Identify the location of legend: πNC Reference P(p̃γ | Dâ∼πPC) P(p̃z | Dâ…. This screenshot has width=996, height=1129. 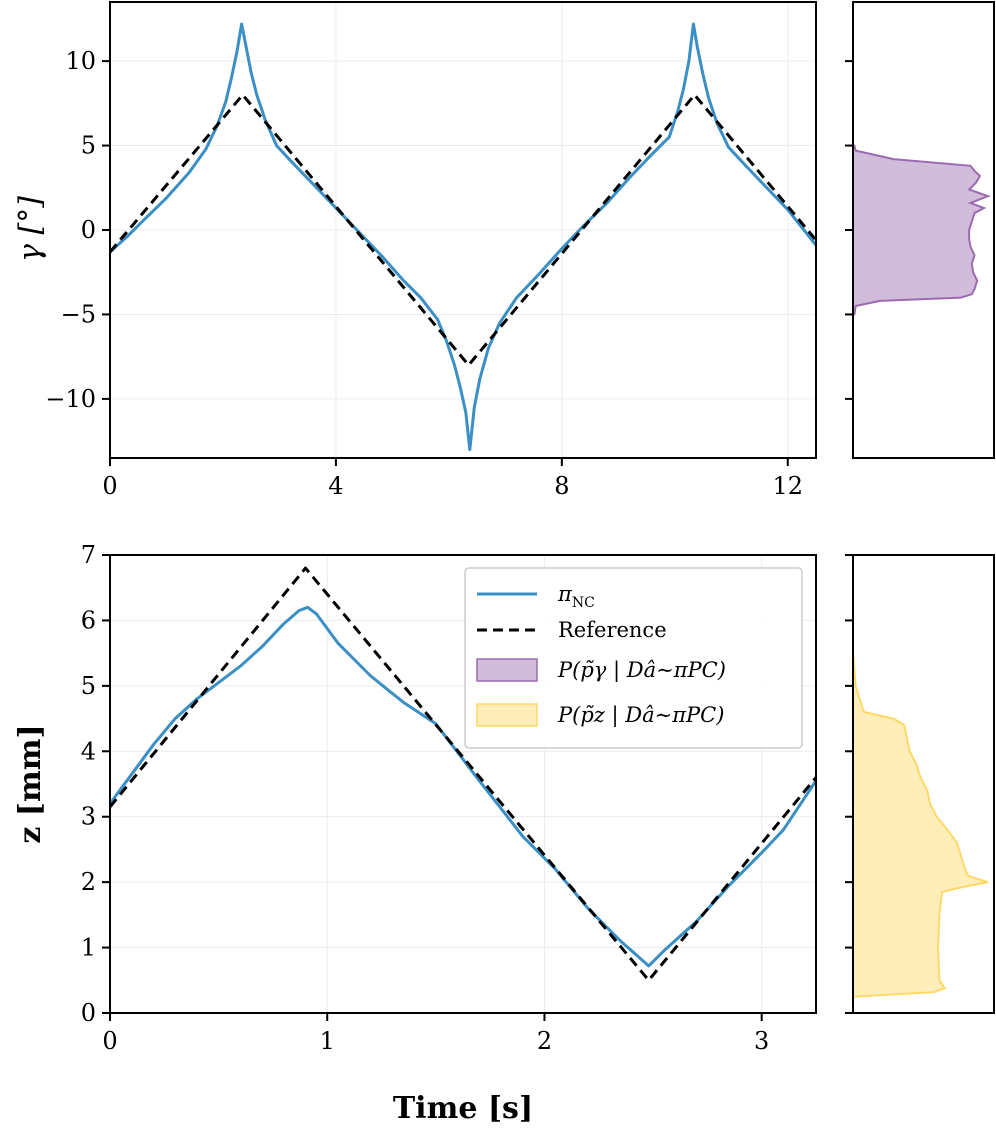
(633, 658).